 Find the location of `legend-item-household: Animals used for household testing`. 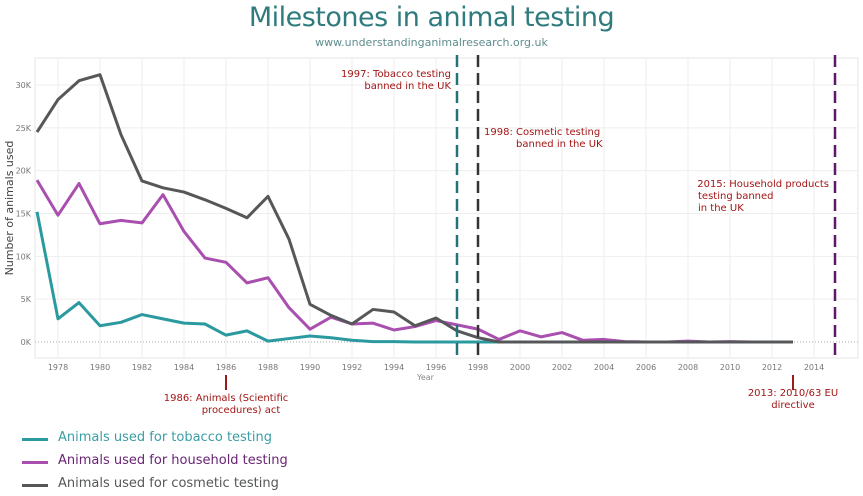

legend-item-household: Animals used for household testing is located at coordinates (155, 460).